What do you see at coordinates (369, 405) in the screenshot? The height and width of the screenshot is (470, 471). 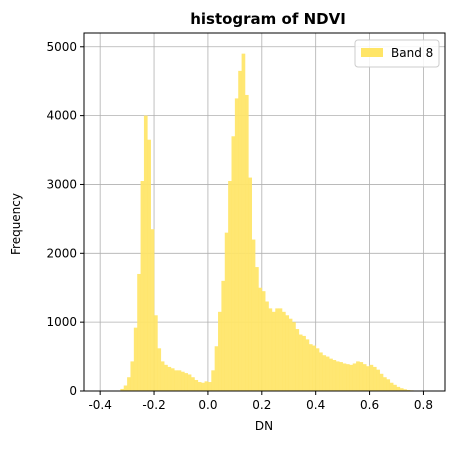 I see `x-tick-label: 0.6` at bounding box center [369, 405].